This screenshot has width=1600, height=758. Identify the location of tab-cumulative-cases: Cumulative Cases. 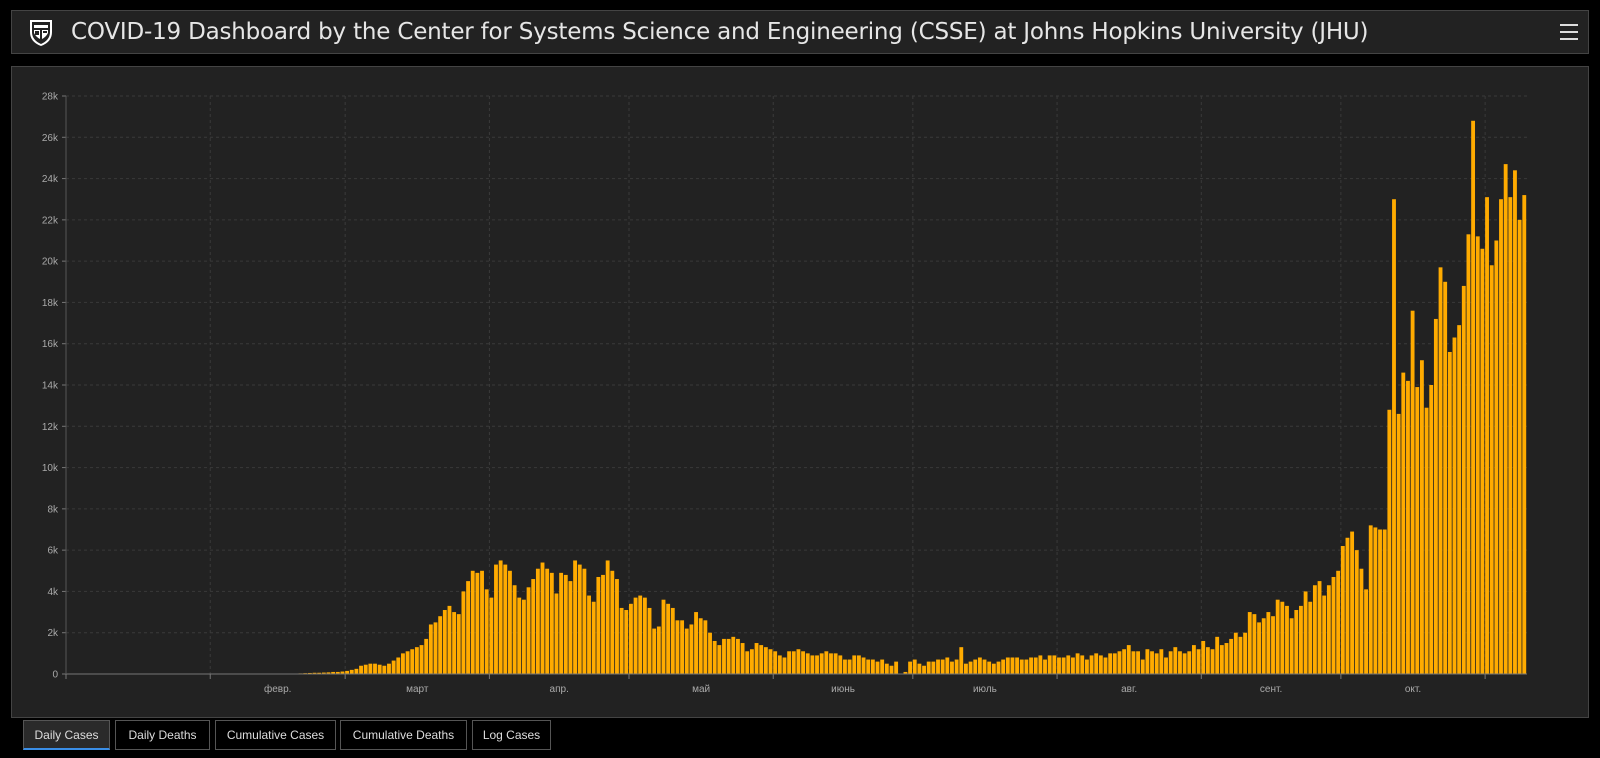
(275, 735).